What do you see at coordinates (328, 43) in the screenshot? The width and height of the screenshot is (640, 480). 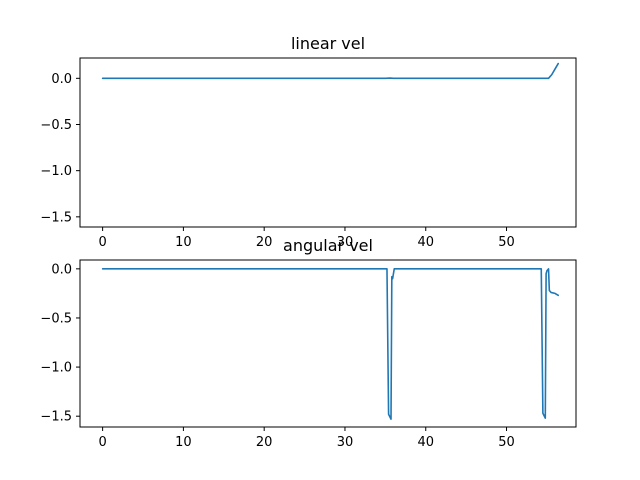 I see `chart-title: linear vel` at bounding box center [328, 43].